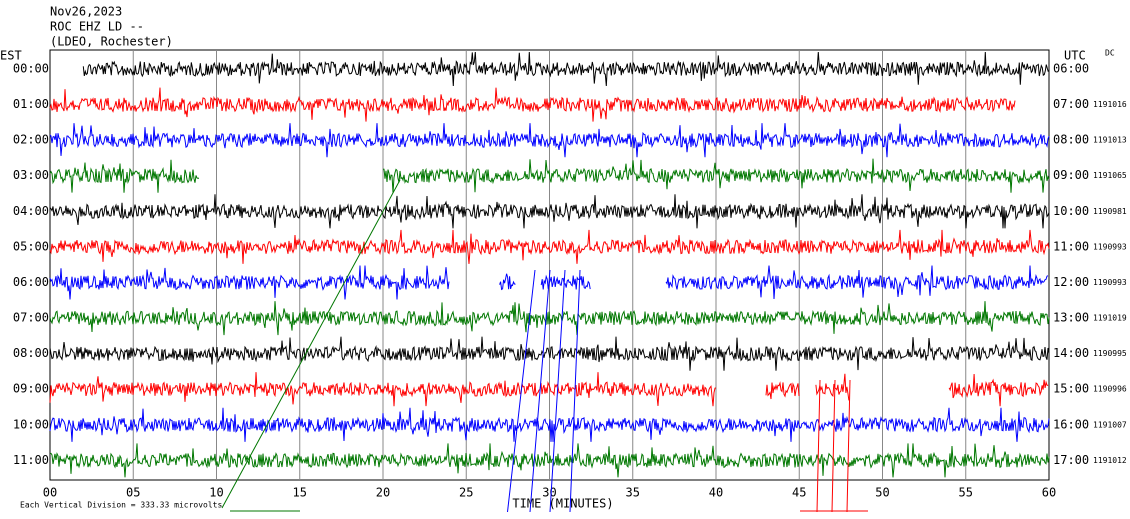  I want to click on x-tick-label: 55, so click(966, 493).